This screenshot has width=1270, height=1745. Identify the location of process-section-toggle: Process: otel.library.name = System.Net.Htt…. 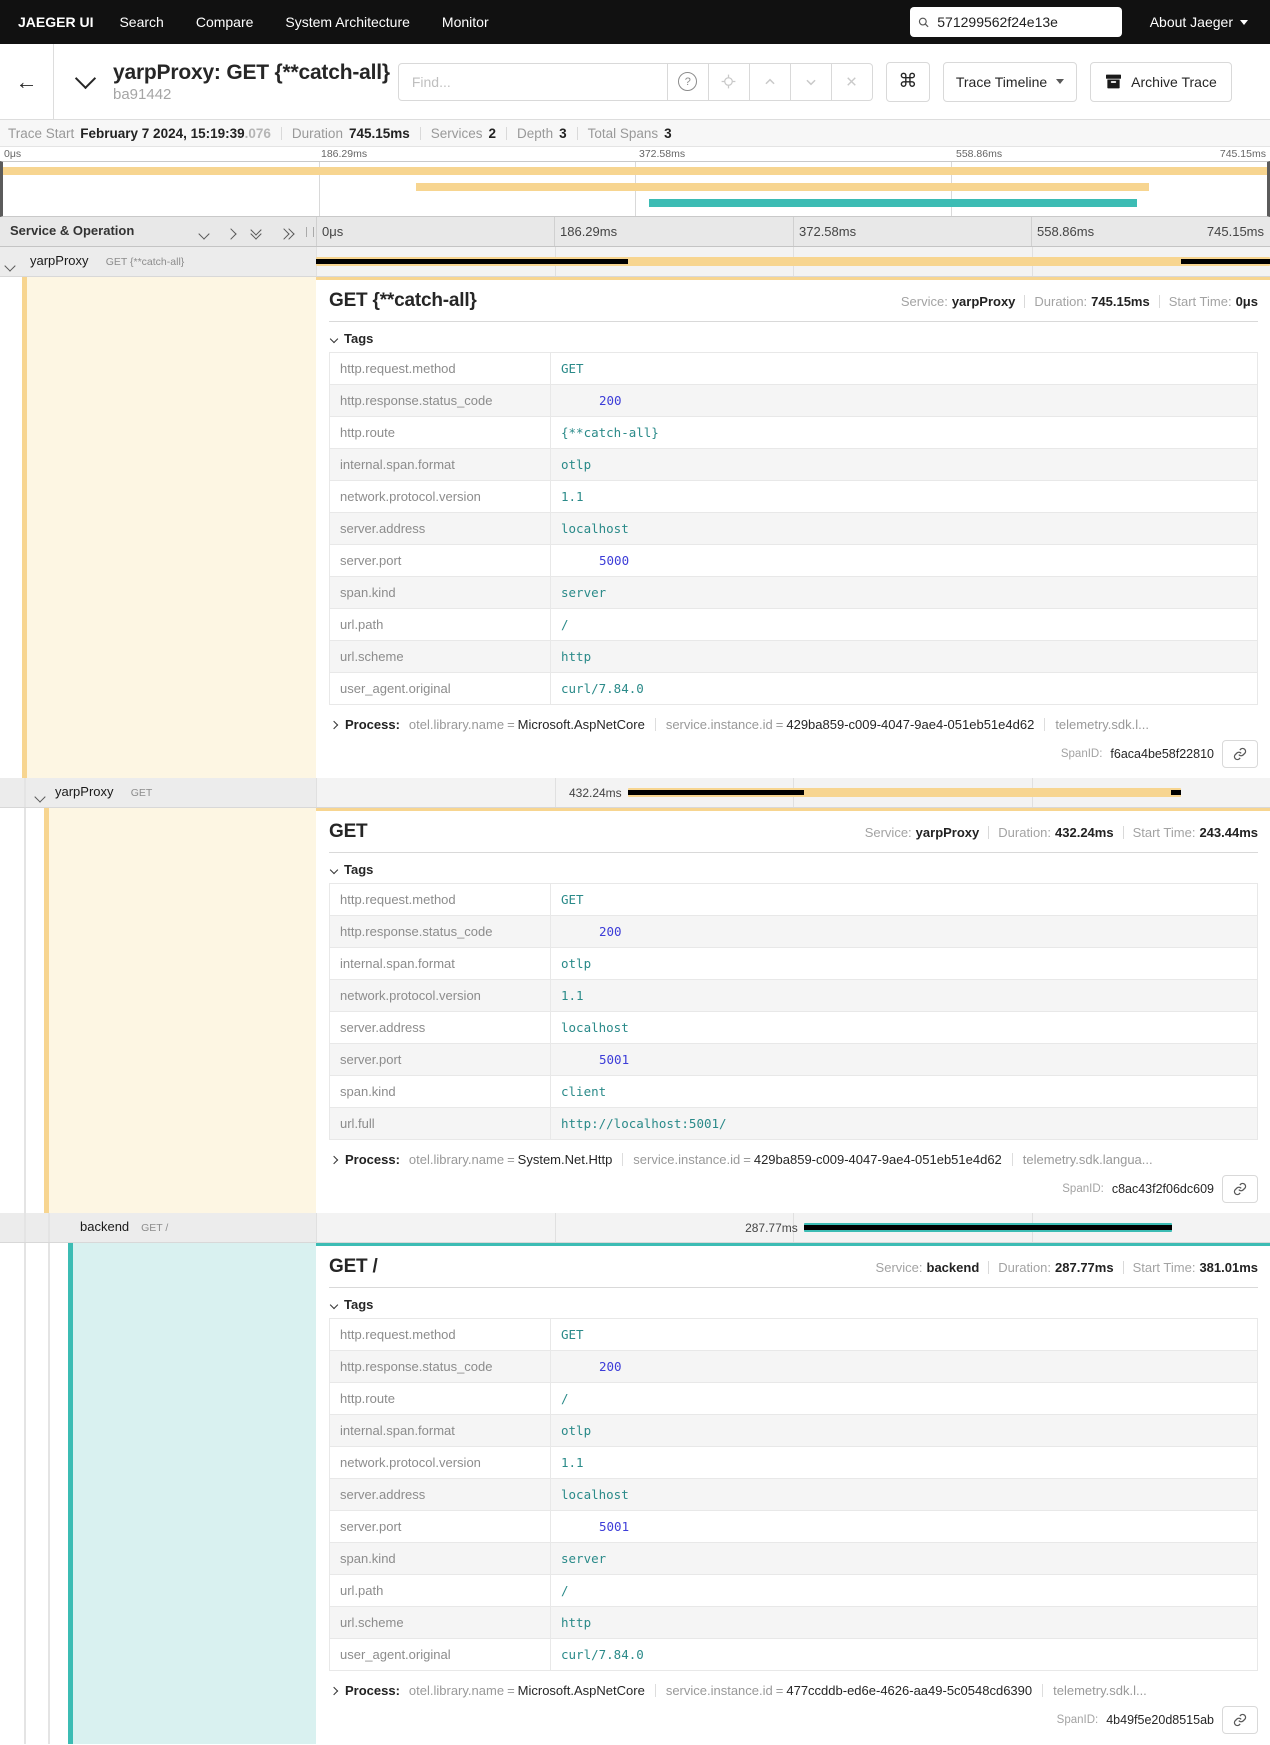
(794, 1159).